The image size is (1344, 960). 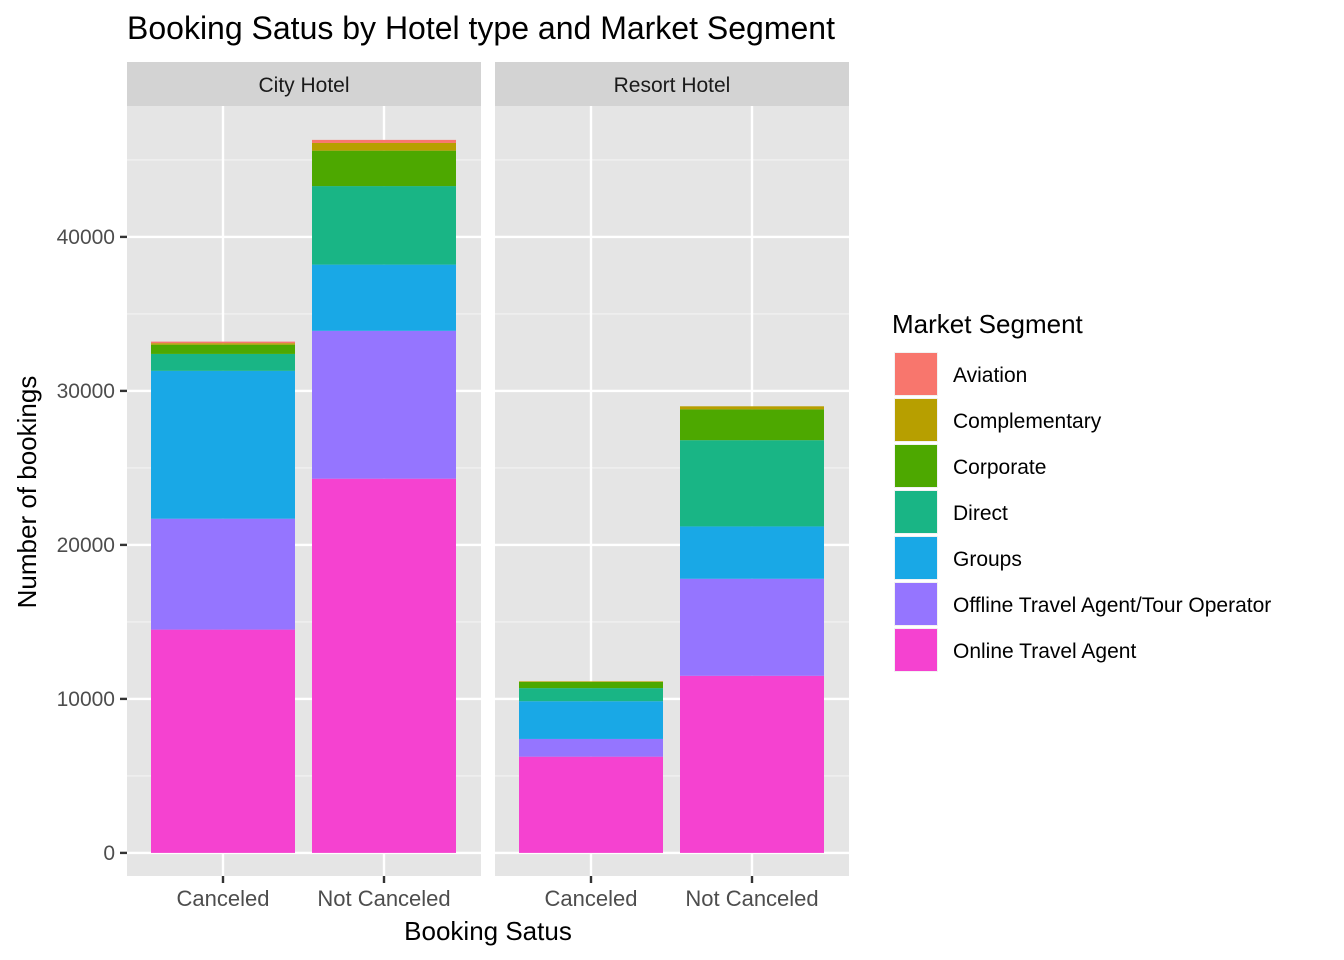 What do you see at coordinates (27, 492) in the screenshot?
I see `y-axis-title: Number of bookings` at bounding box center [27, 492].